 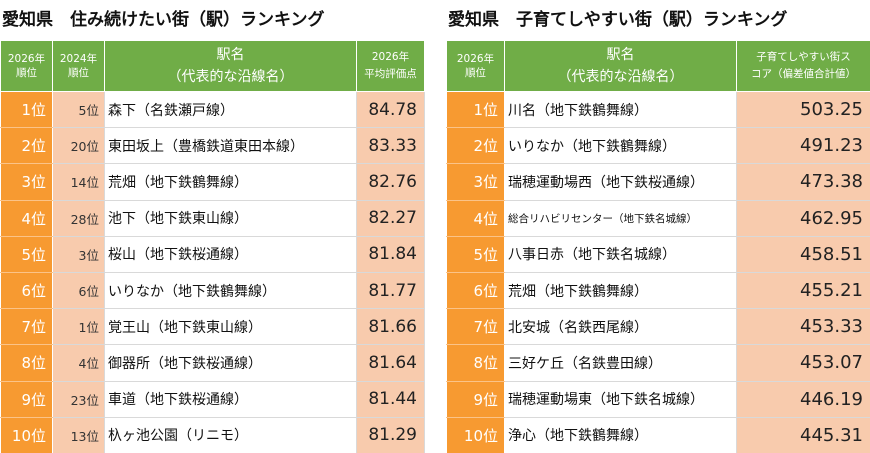 What do you see at coordinates (390, 290) in the screenshot?
I see `score-cell: 81.77` at bounding box center [390, 290].